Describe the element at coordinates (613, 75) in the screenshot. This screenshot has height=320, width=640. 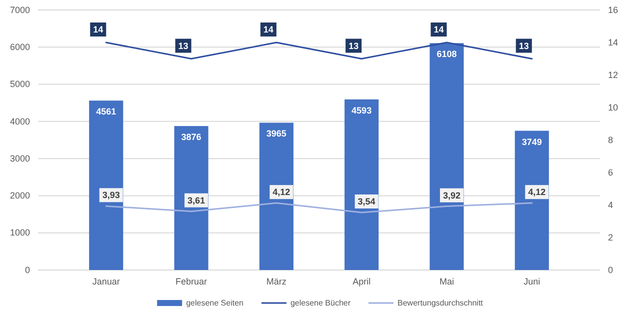
I see `y2-tick-label: 12` at that location.